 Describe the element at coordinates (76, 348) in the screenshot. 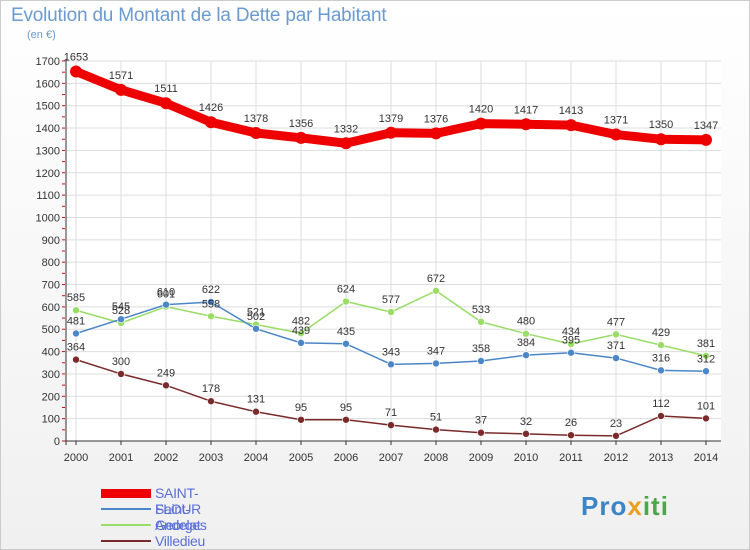

I see `data-label: 364` at that location.